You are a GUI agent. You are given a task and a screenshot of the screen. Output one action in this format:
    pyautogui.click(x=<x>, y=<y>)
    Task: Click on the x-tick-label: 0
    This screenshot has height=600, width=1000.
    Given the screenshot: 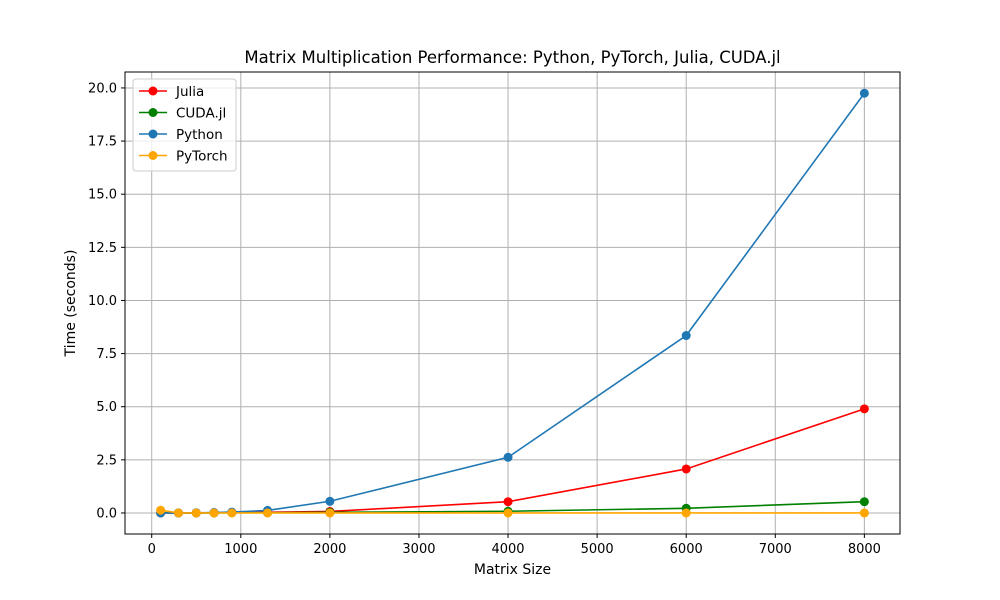 What is the action you would take?
    pyautogui.click(x=152, y=549)
    